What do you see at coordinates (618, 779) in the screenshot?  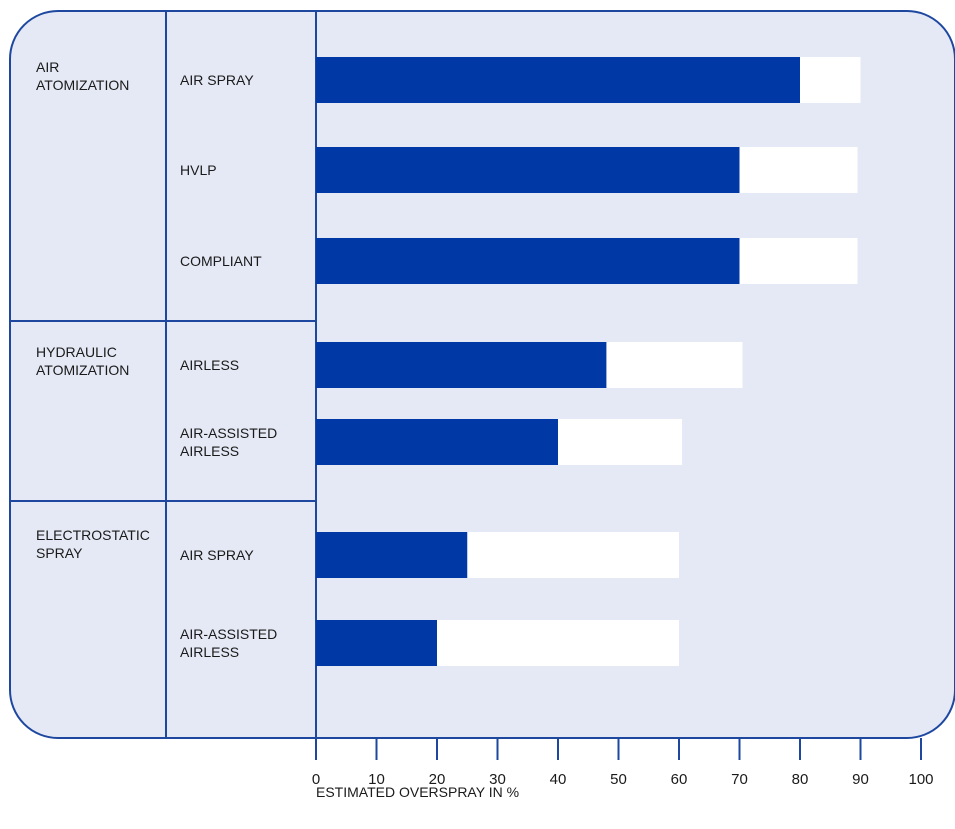 I see `x-tick-label: 50` at bounding box center [618, 779].